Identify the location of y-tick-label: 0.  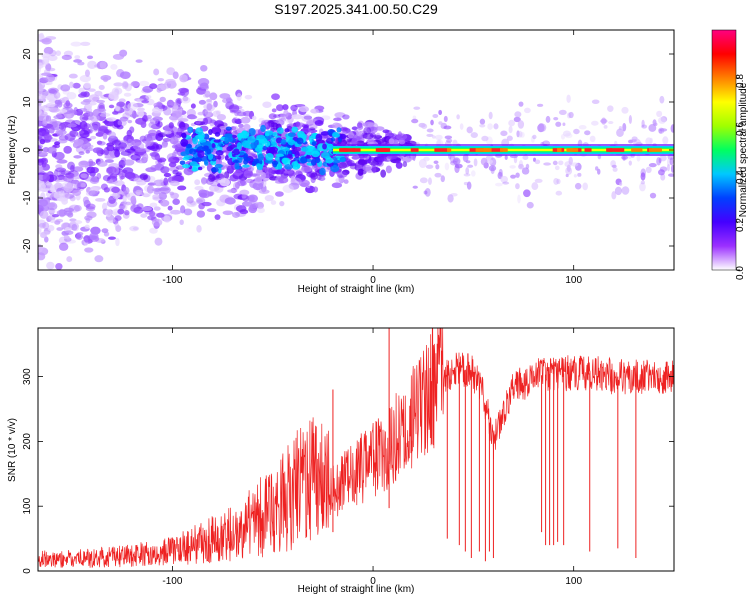
(27, 571).